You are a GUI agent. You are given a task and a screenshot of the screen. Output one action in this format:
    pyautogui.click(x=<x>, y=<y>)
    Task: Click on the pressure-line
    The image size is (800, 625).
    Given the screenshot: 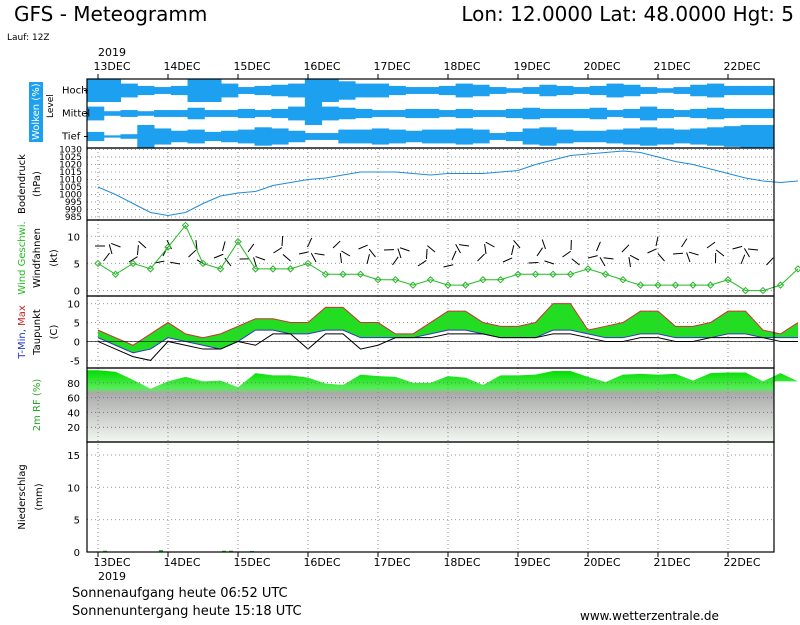 What is the action you would take?
    pyautogui.click(x=448, y=183)
    